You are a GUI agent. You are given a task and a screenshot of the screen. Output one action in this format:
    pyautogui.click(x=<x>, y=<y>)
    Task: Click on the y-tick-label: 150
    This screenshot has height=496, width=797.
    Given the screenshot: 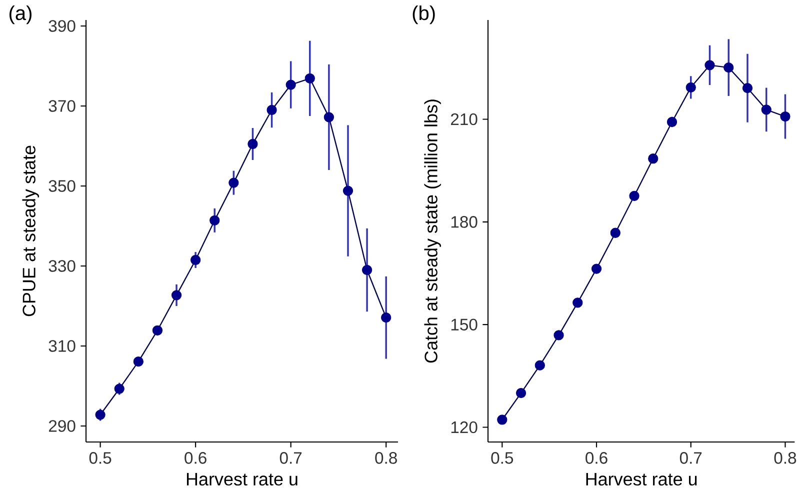 What is the action you would take?
    pyautogui.click(x=464, y=324)
    